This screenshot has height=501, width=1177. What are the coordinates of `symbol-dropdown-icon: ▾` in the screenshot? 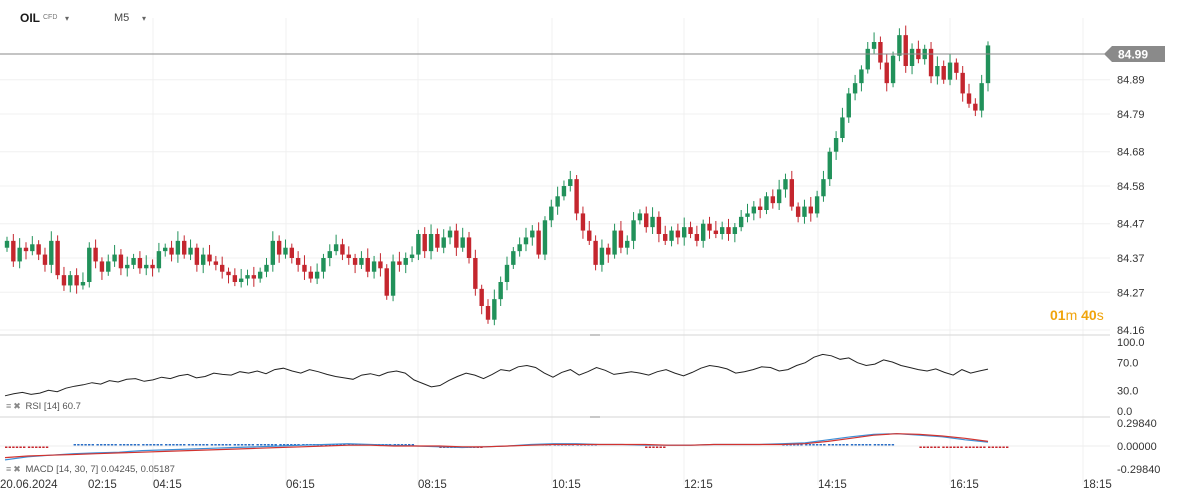 It's located at (67, 18).